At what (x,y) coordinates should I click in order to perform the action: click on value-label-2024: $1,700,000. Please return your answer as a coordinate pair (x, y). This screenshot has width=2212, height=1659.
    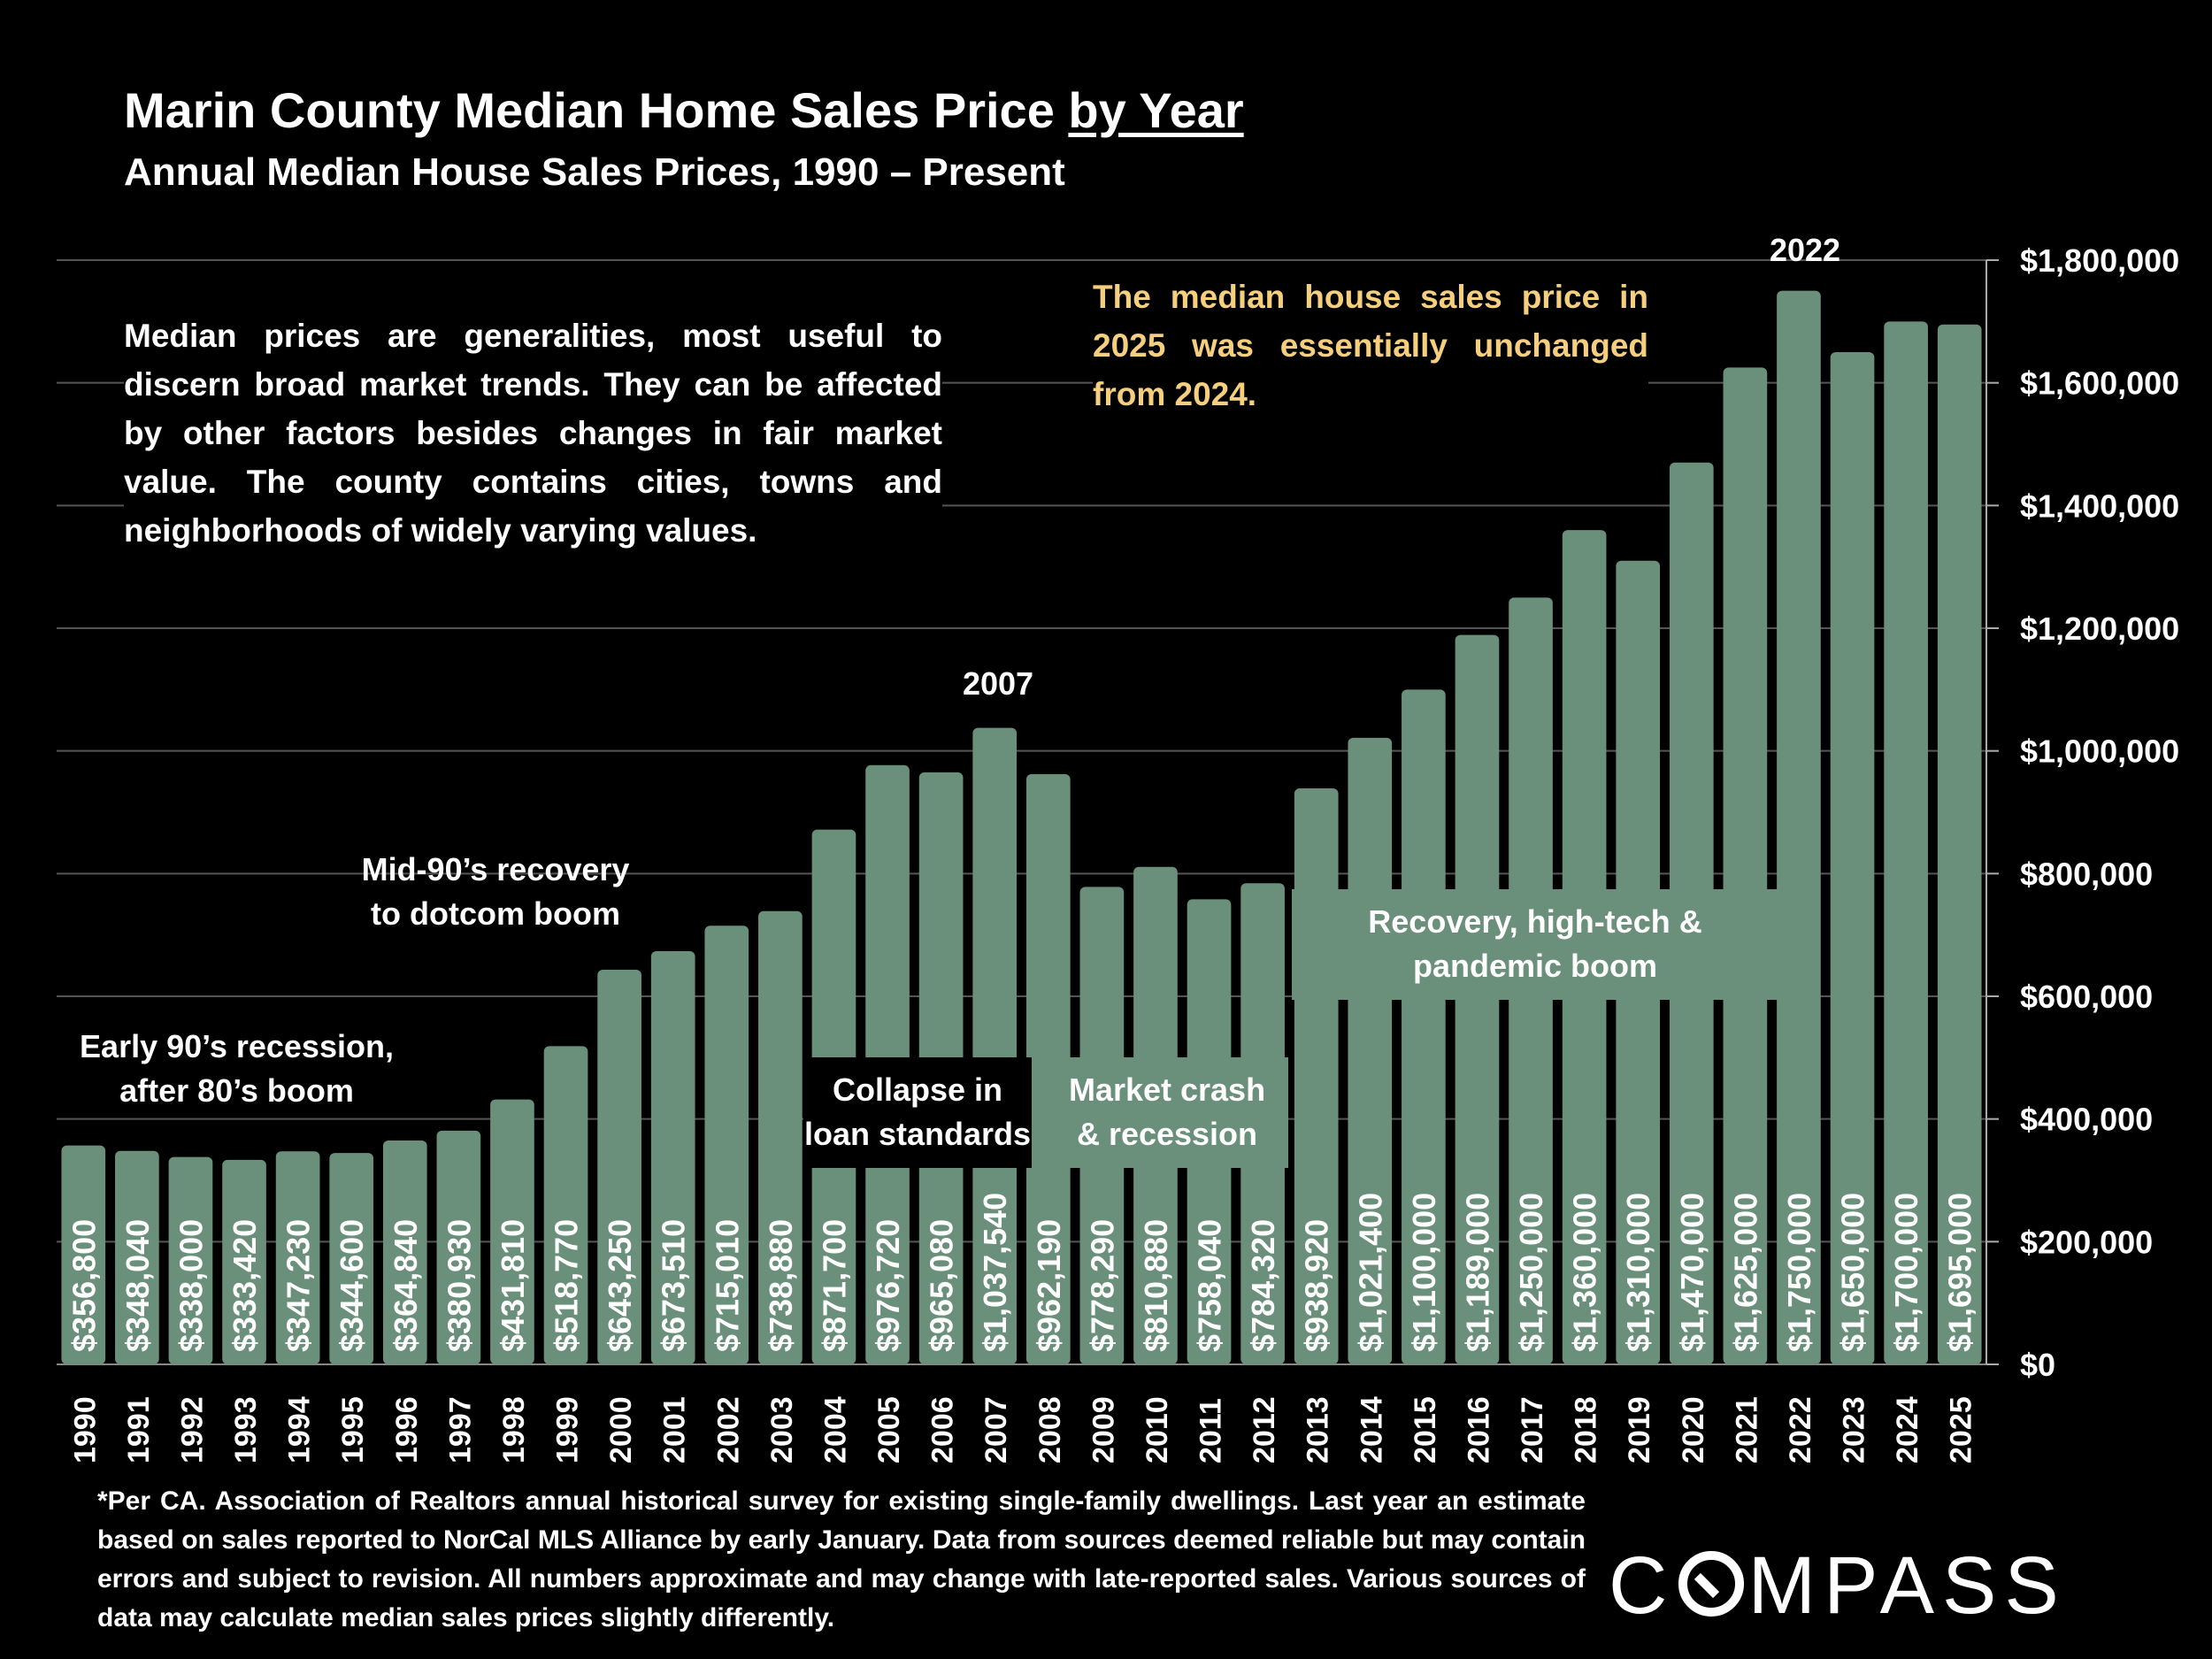
    Looking at the image, I should click on (1906, 1273).